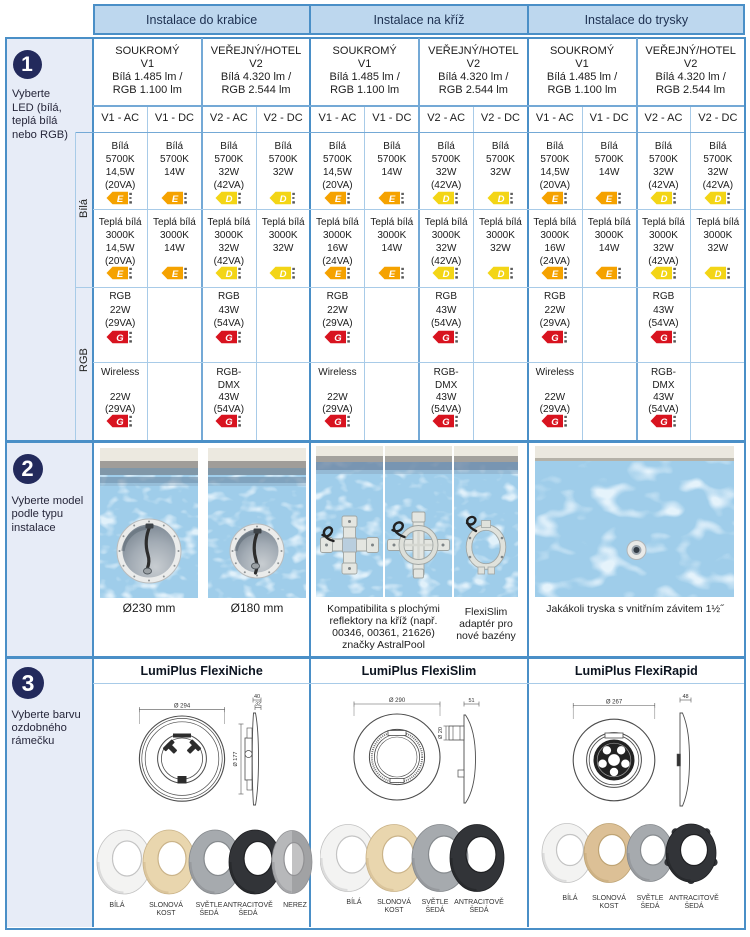 The image size is (750, 937). Describe the element at coordinates (258, 705) in the screenshot. I see `svg-text: 32` at that location.